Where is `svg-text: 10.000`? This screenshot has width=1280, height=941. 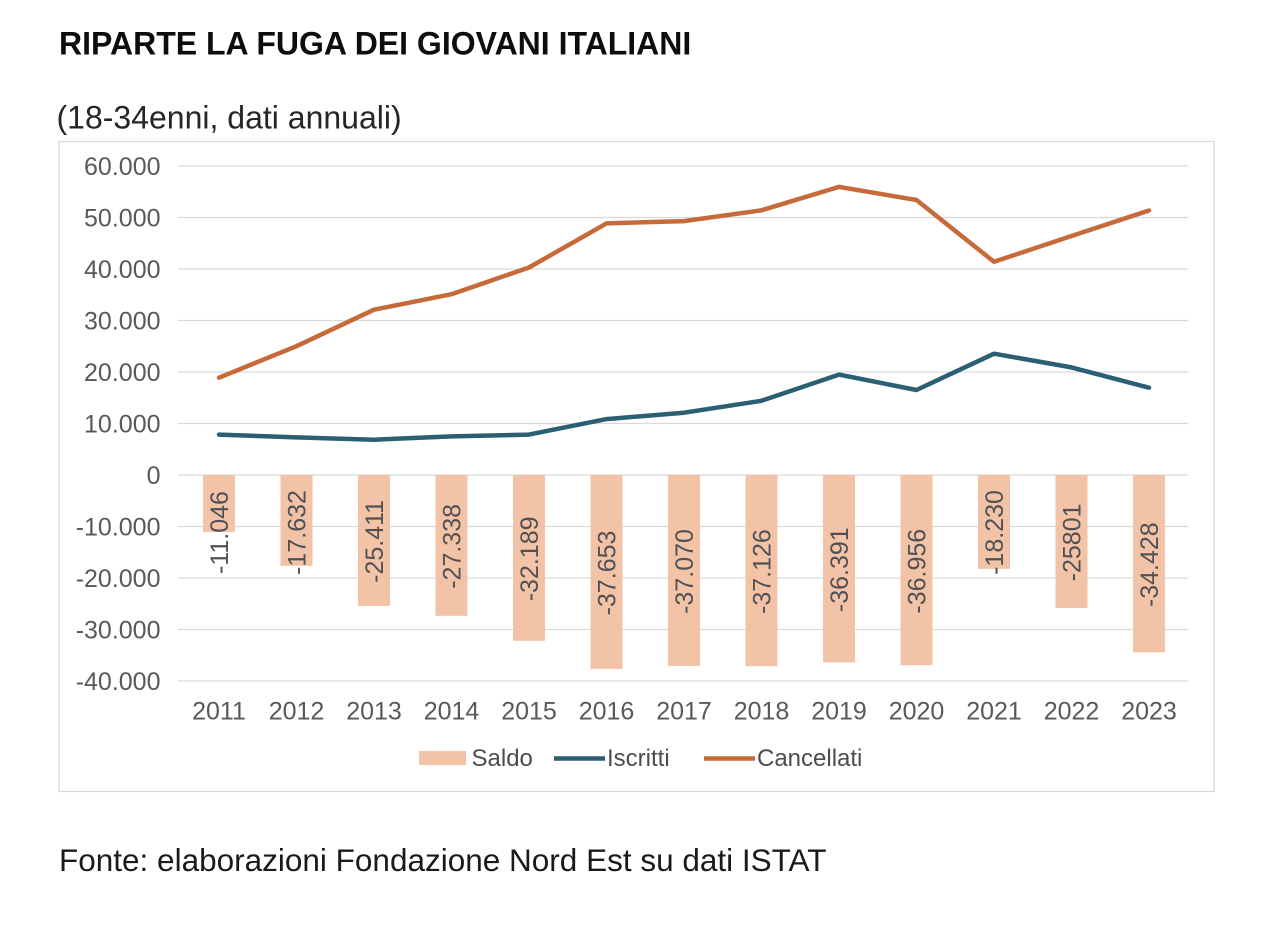
svg-text: 10.000 is located at coordinates (122, 425).